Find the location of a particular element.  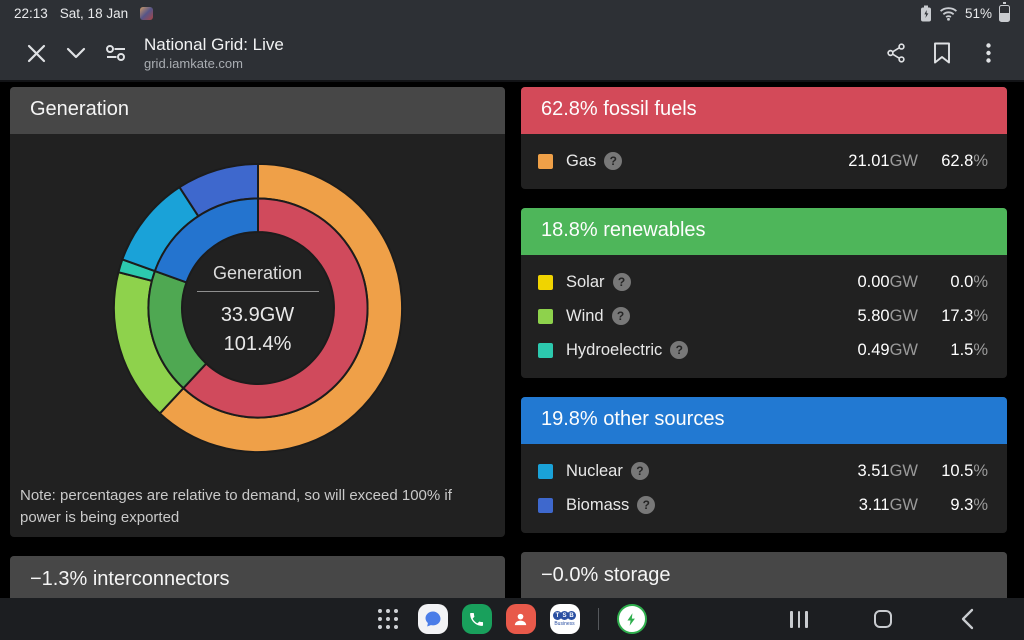

chevron-down-icon is located at coordinates (76, 53).